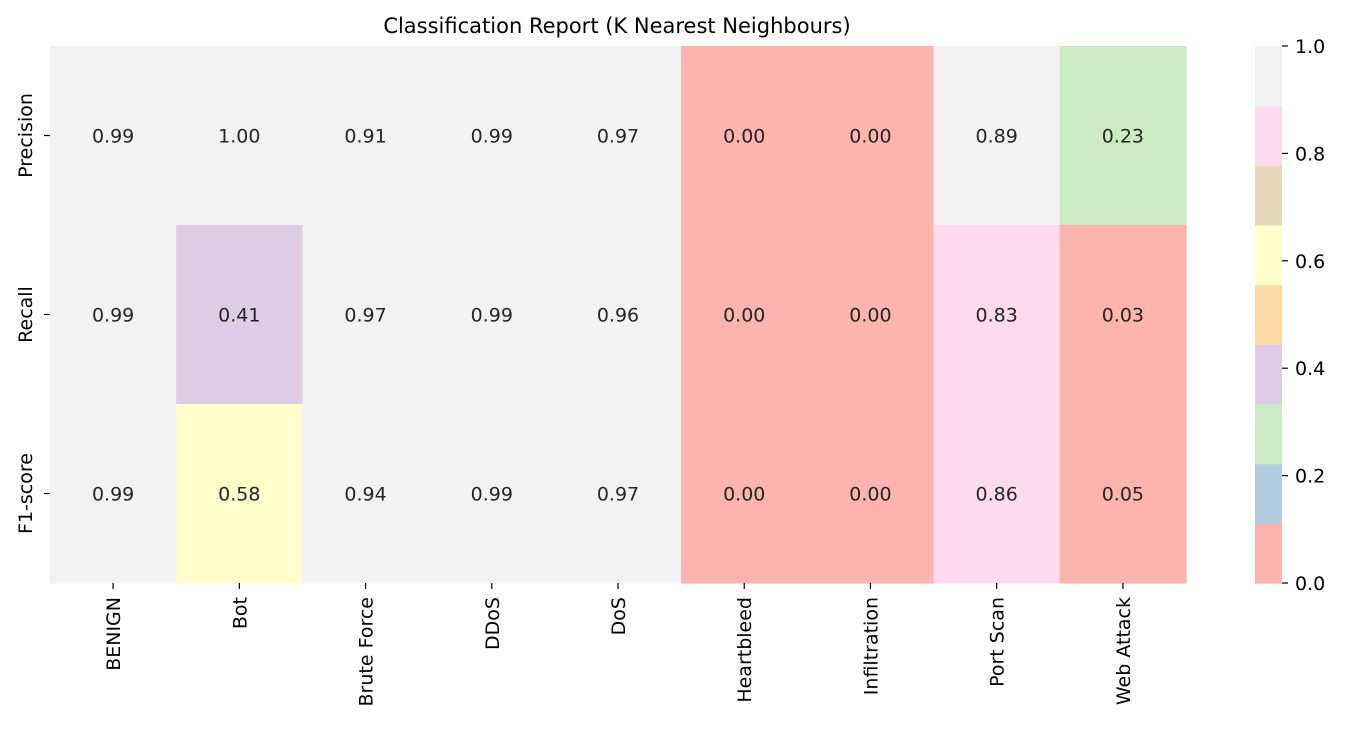 This screenshot has height=732, width=1345. What do you see at coordinates (998, 642) in the screenshot?
I see `x-tick-label: Port Scan` at bounding box center [998, 642].